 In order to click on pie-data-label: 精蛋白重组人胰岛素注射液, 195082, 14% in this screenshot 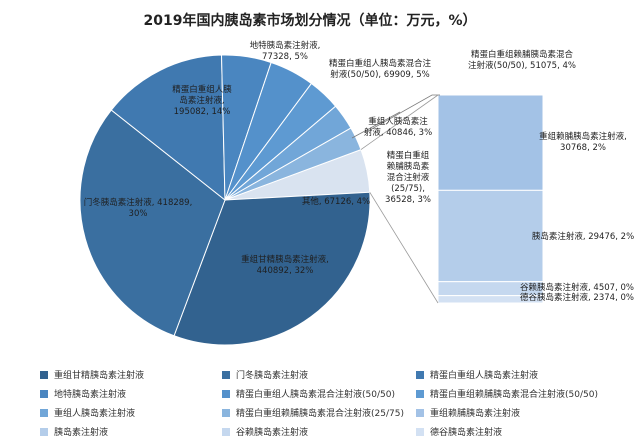, I will do `click(202, 100)`.